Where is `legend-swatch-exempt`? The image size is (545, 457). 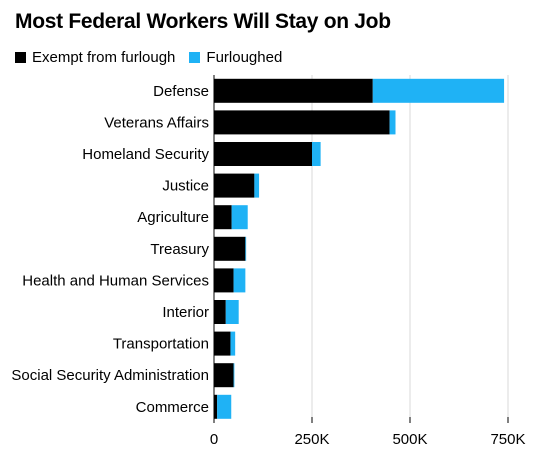
legend-swatch-exempt is located at coordinates (20, 57).